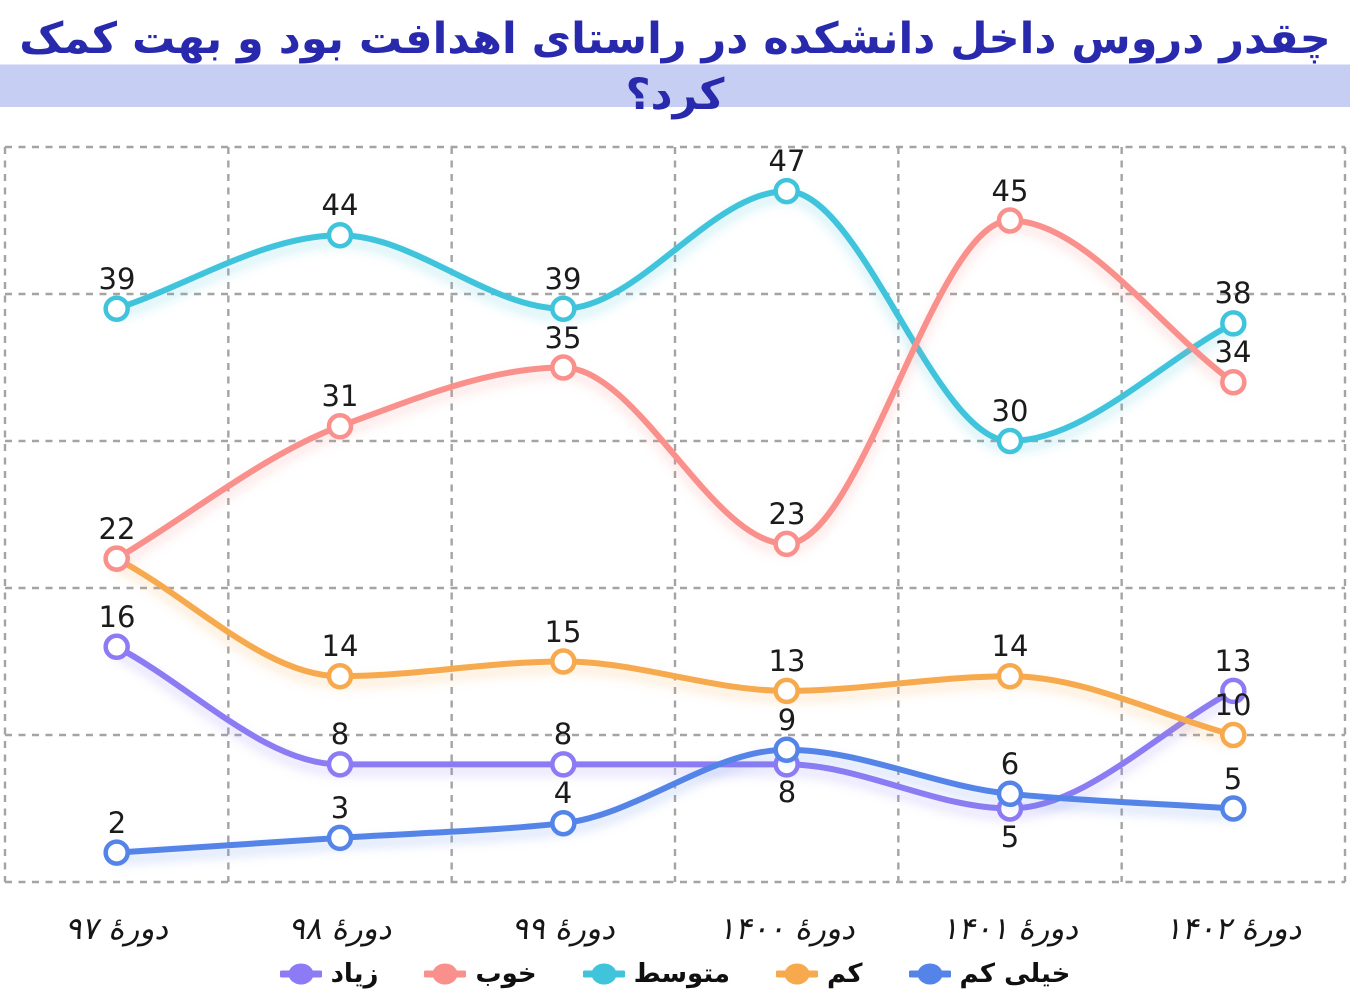 The height and width of the screenshot is (989, 1350). Describe the element at coordinates (340, 396) in the screenshot. I see `value-label: 31` at that location.